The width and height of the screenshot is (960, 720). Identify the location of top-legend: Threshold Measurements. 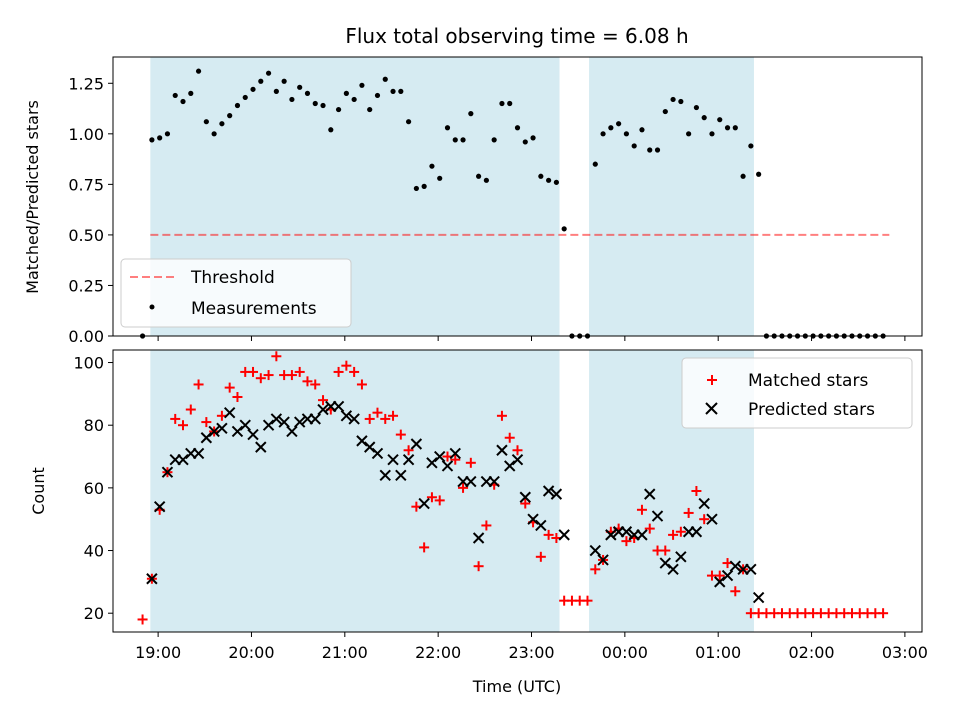
(236, 293).